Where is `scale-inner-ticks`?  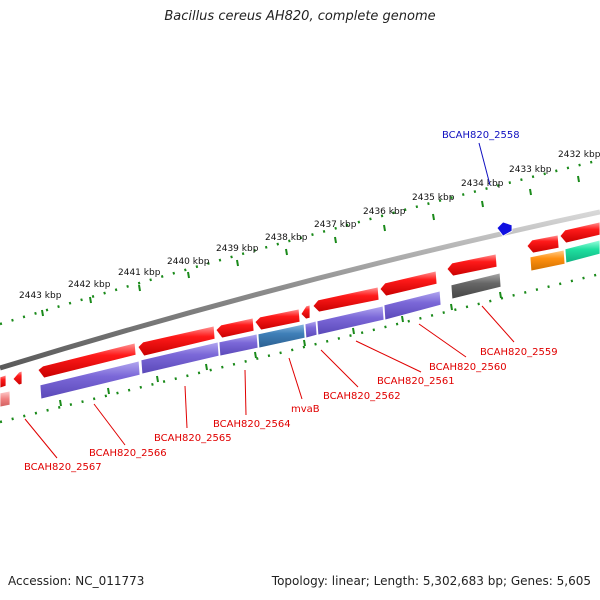 scale-inner-ticks is located at coordinates (280, 349).